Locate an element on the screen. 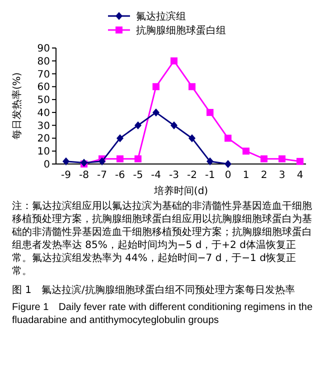  x-tick-label: -3 is located at coordinates (174, 175).